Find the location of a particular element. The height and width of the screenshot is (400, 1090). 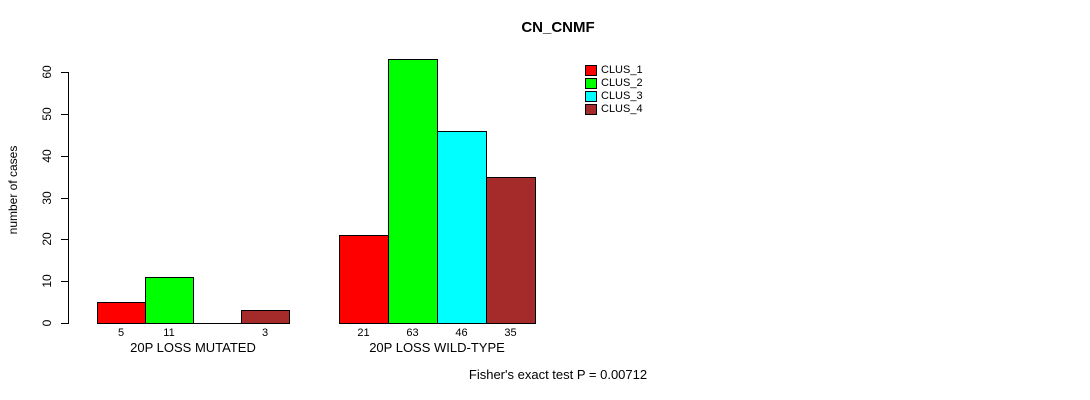

legend-item: CLUS_3 is located at coordinates (614, 96).